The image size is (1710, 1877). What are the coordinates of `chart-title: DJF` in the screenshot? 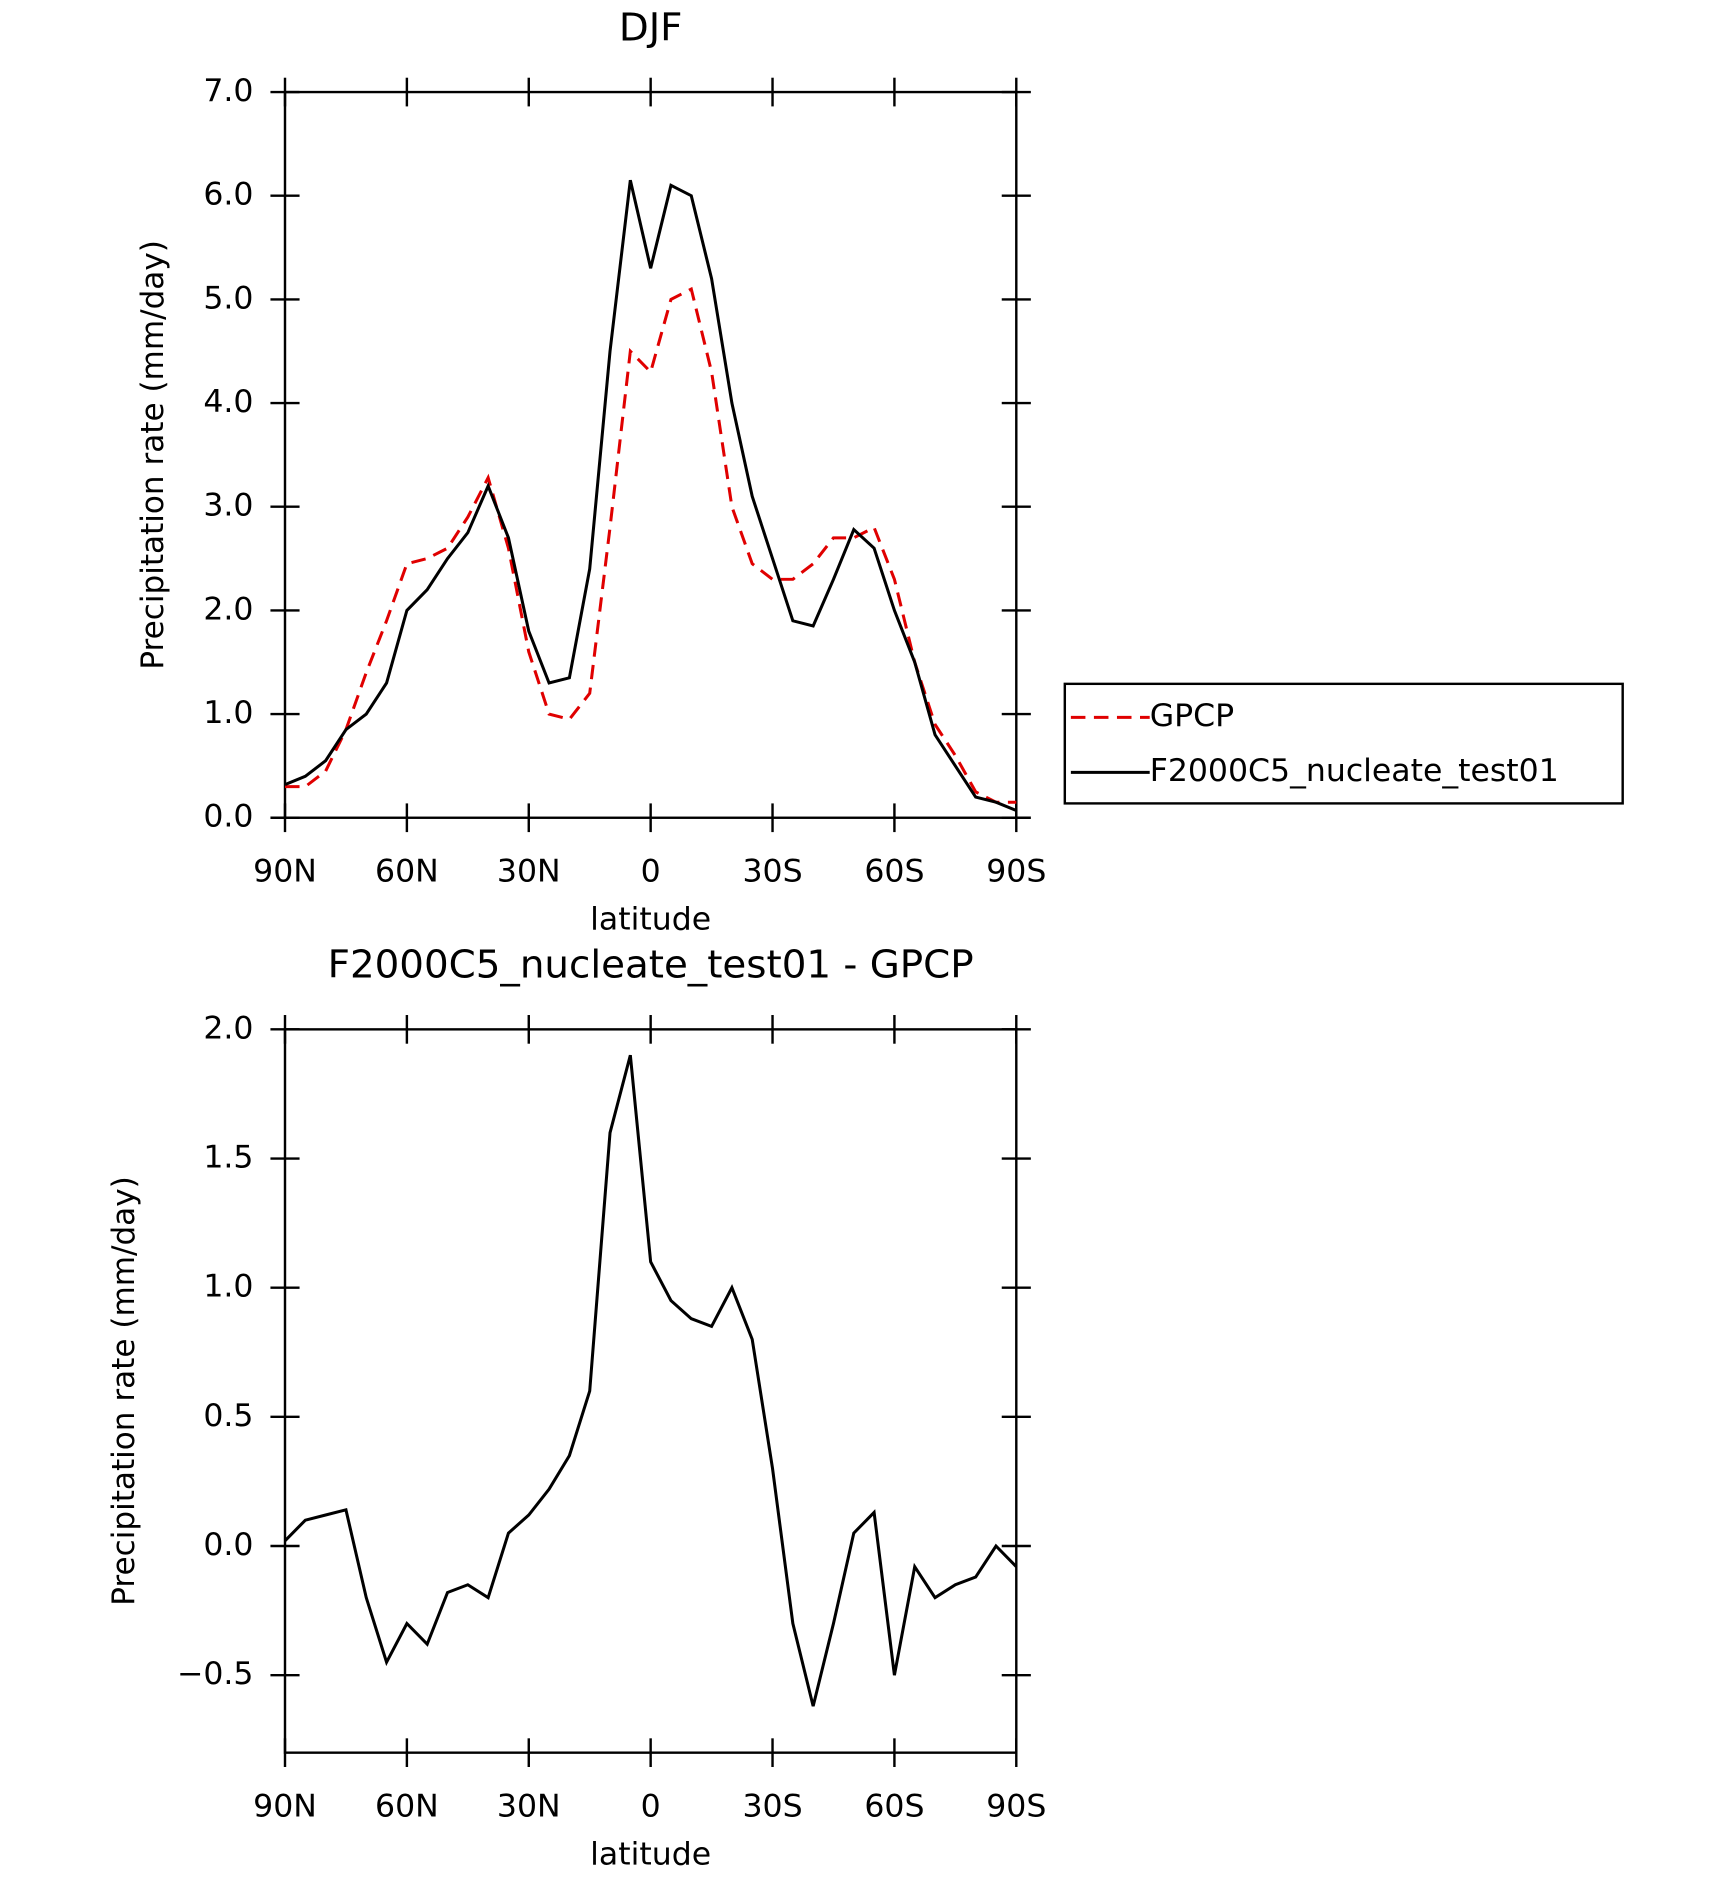 It's located at (651, 28).